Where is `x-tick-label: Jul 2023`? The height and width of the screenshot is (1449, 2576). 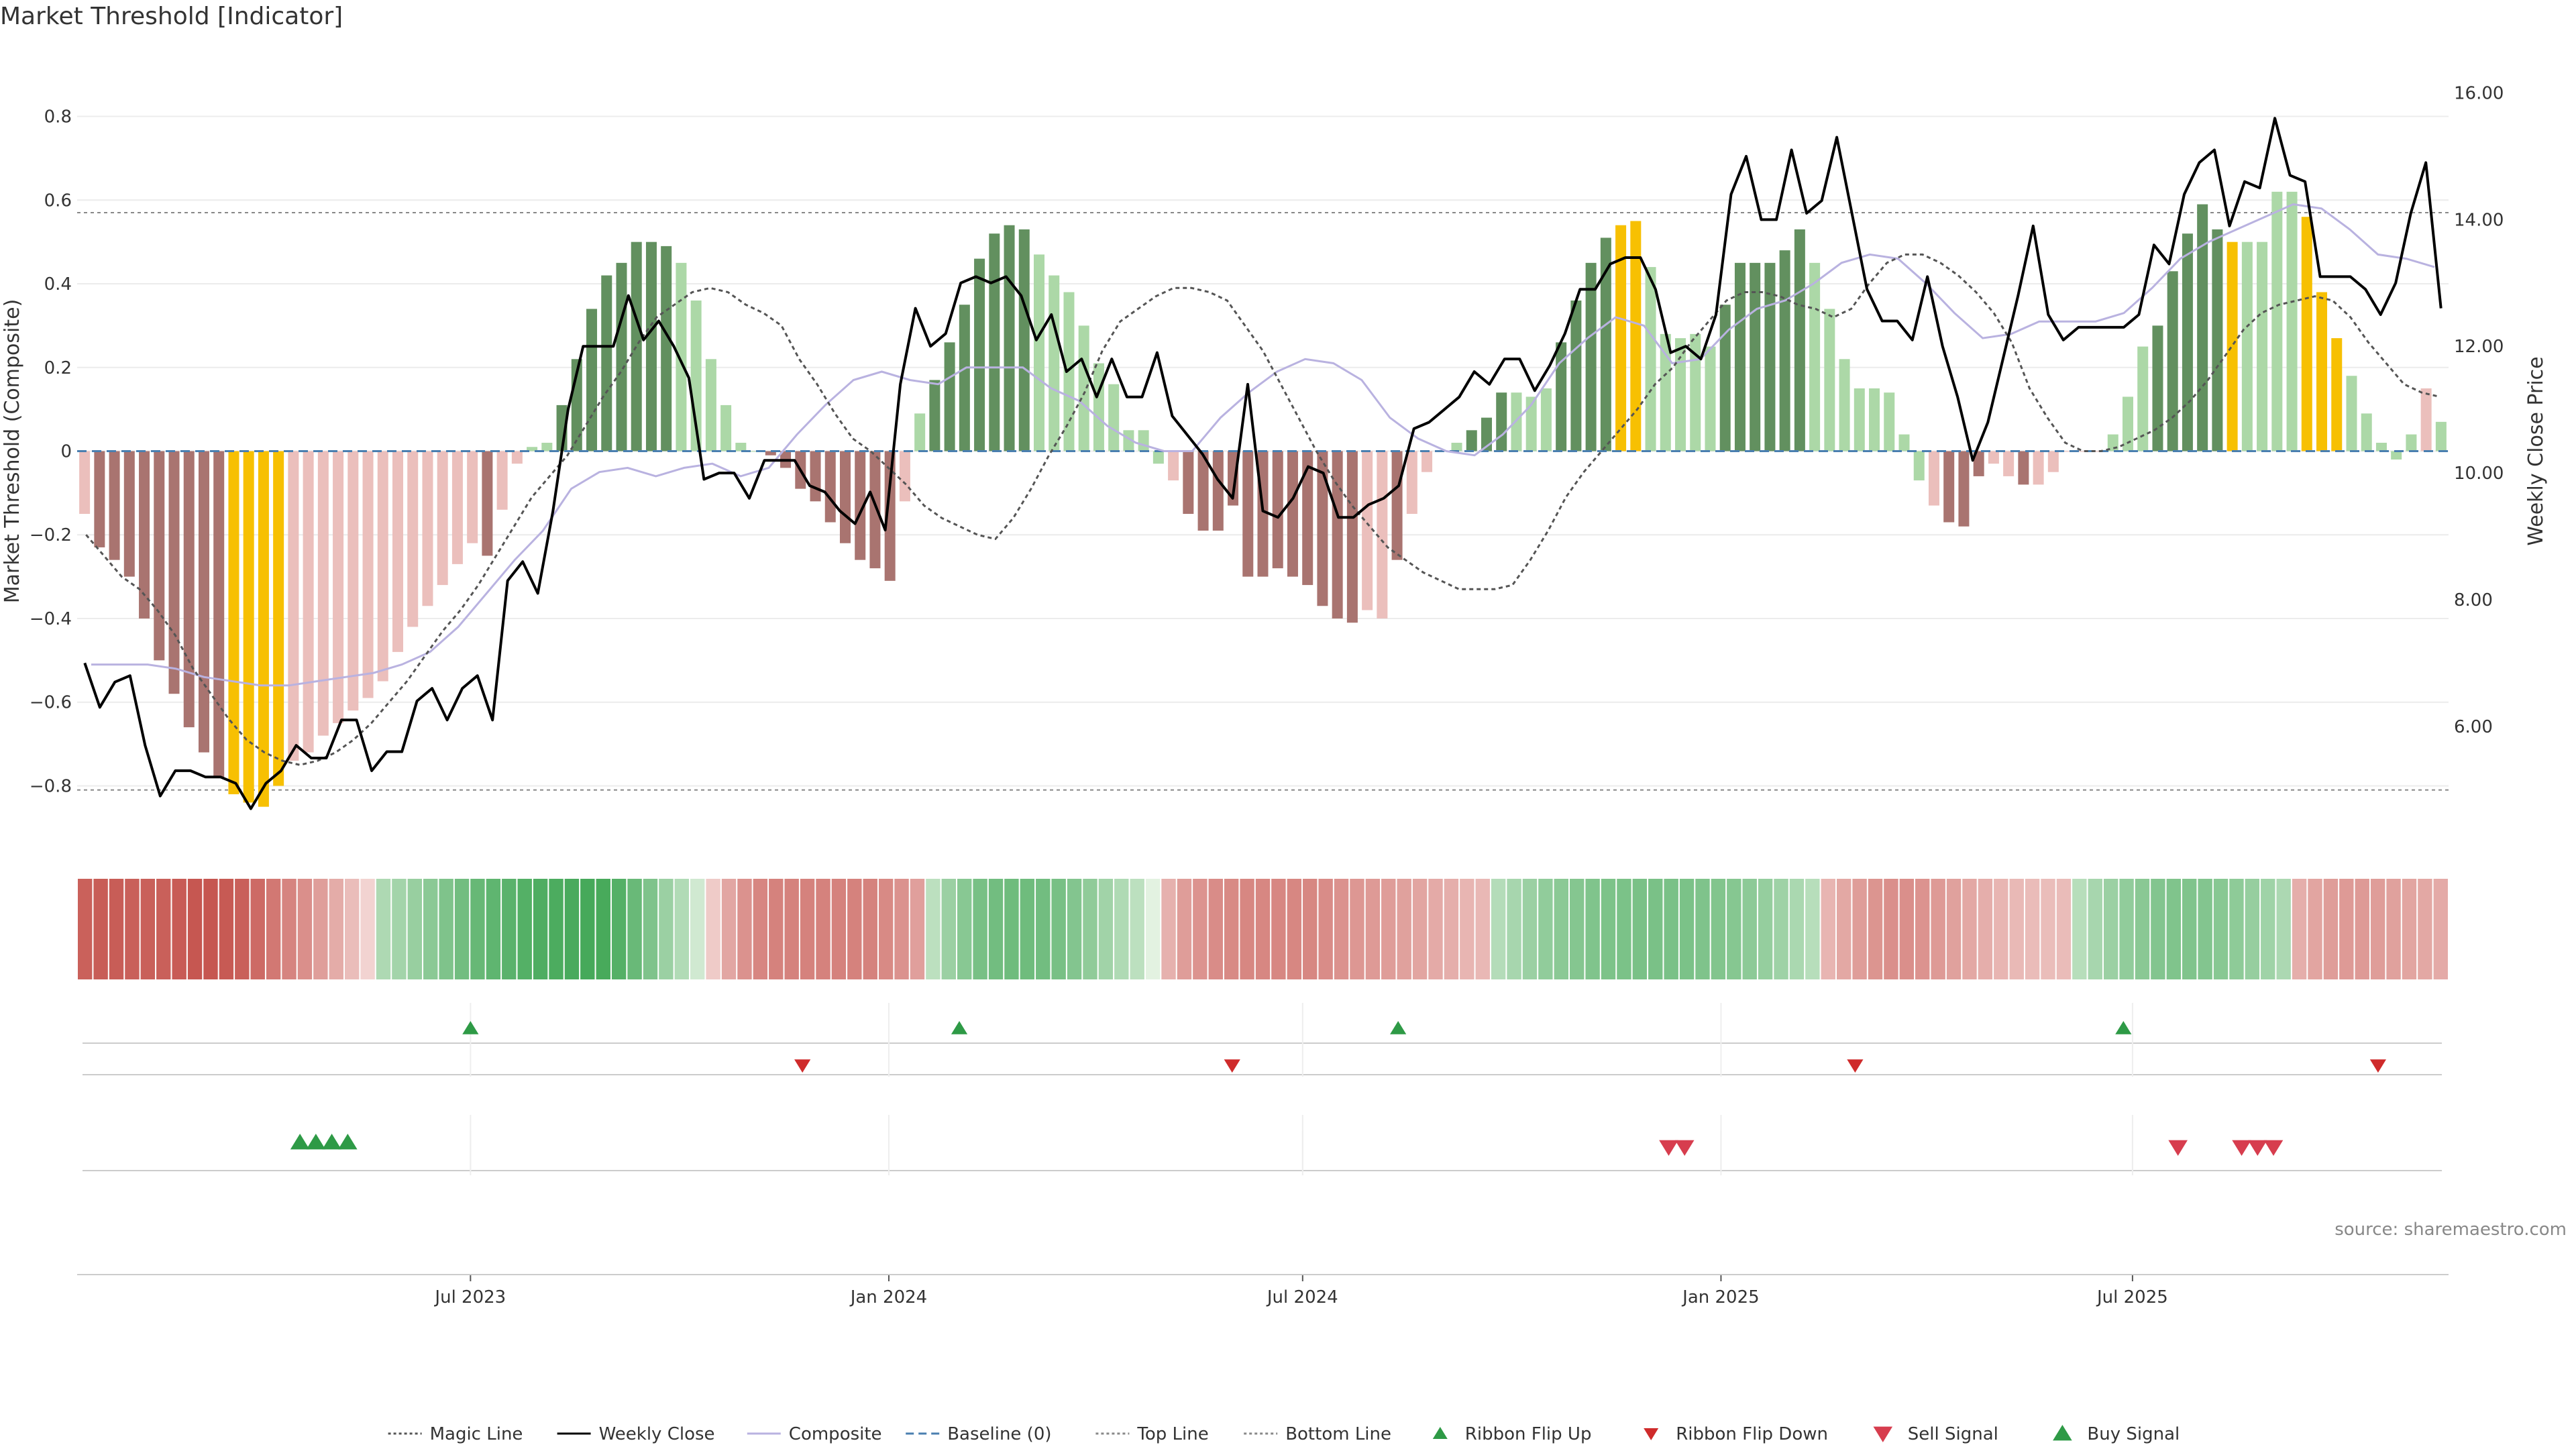 x-tick-label: Jul 2023 is located at coordinates (469, 1297).